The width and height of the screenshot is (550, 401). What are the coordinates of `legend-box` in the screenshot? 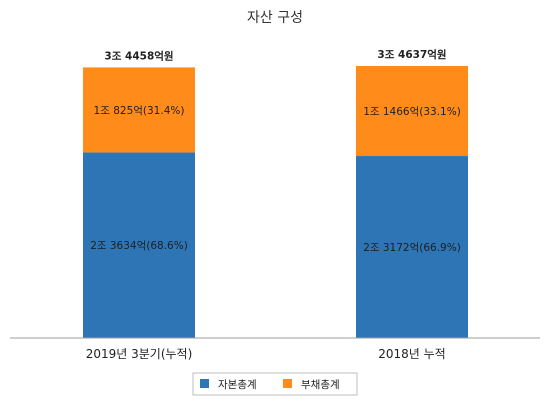 It's located at (275, 384).